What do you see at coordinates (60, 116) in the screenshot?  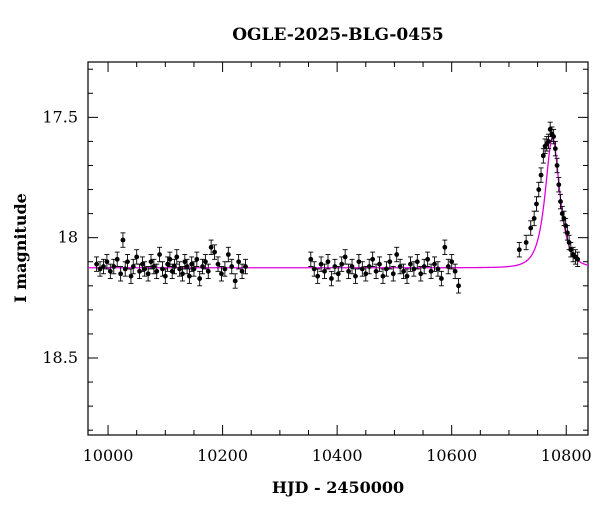 I see `y-tick-label: 17.5` at bounding box center [60, 116].